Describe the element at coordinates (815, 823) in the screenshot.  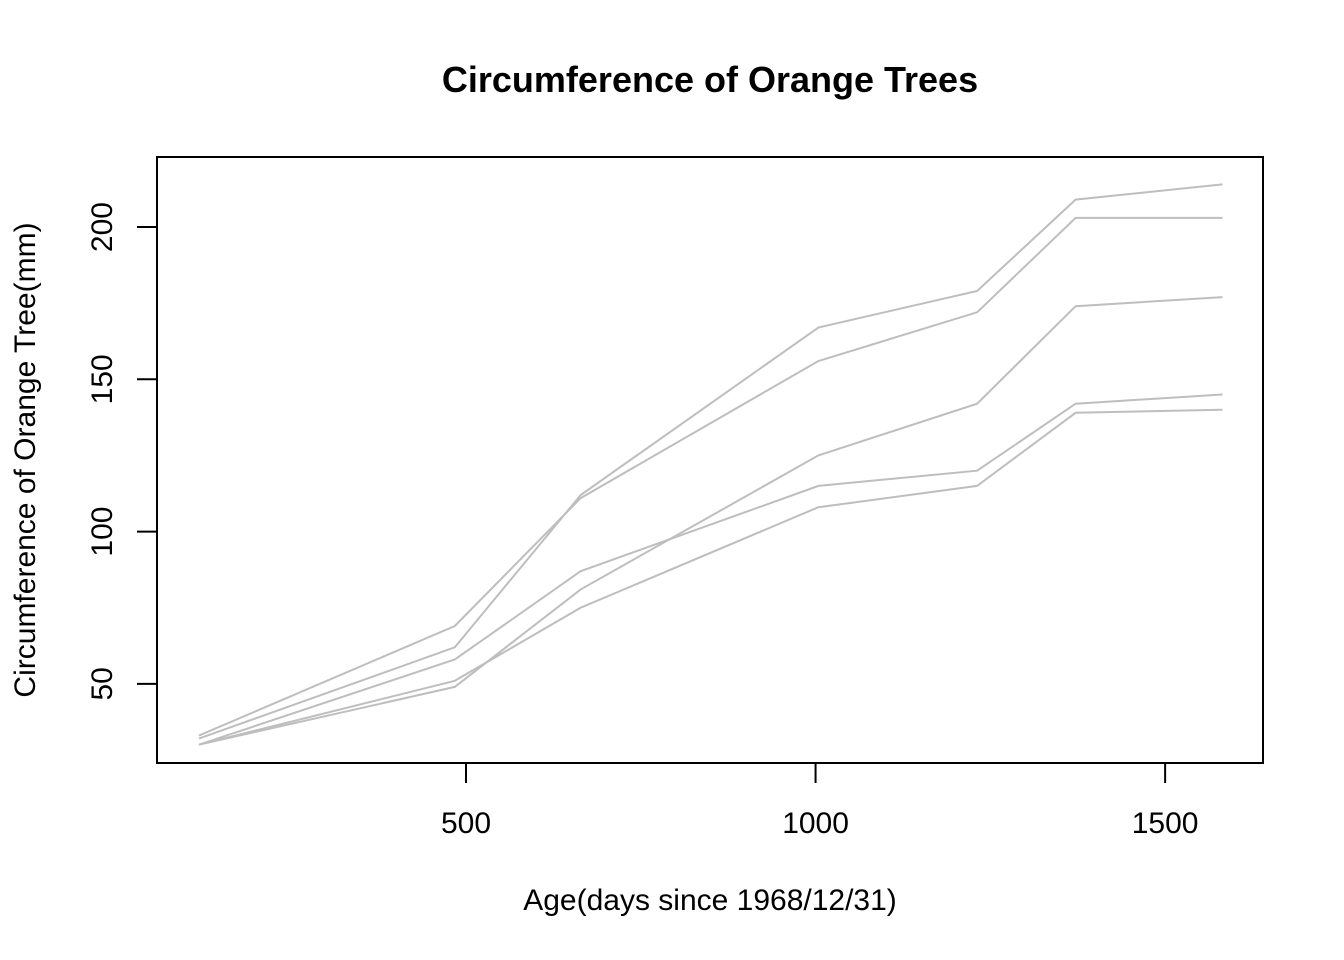
I see `x-tick-label: 1000` at that location.